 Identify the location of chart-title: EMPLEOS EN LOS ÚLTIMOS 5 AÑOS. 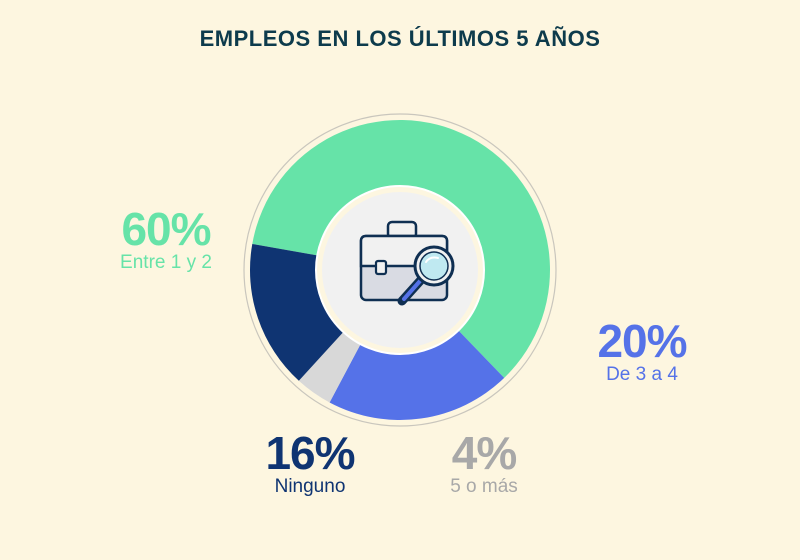
(400, 38).